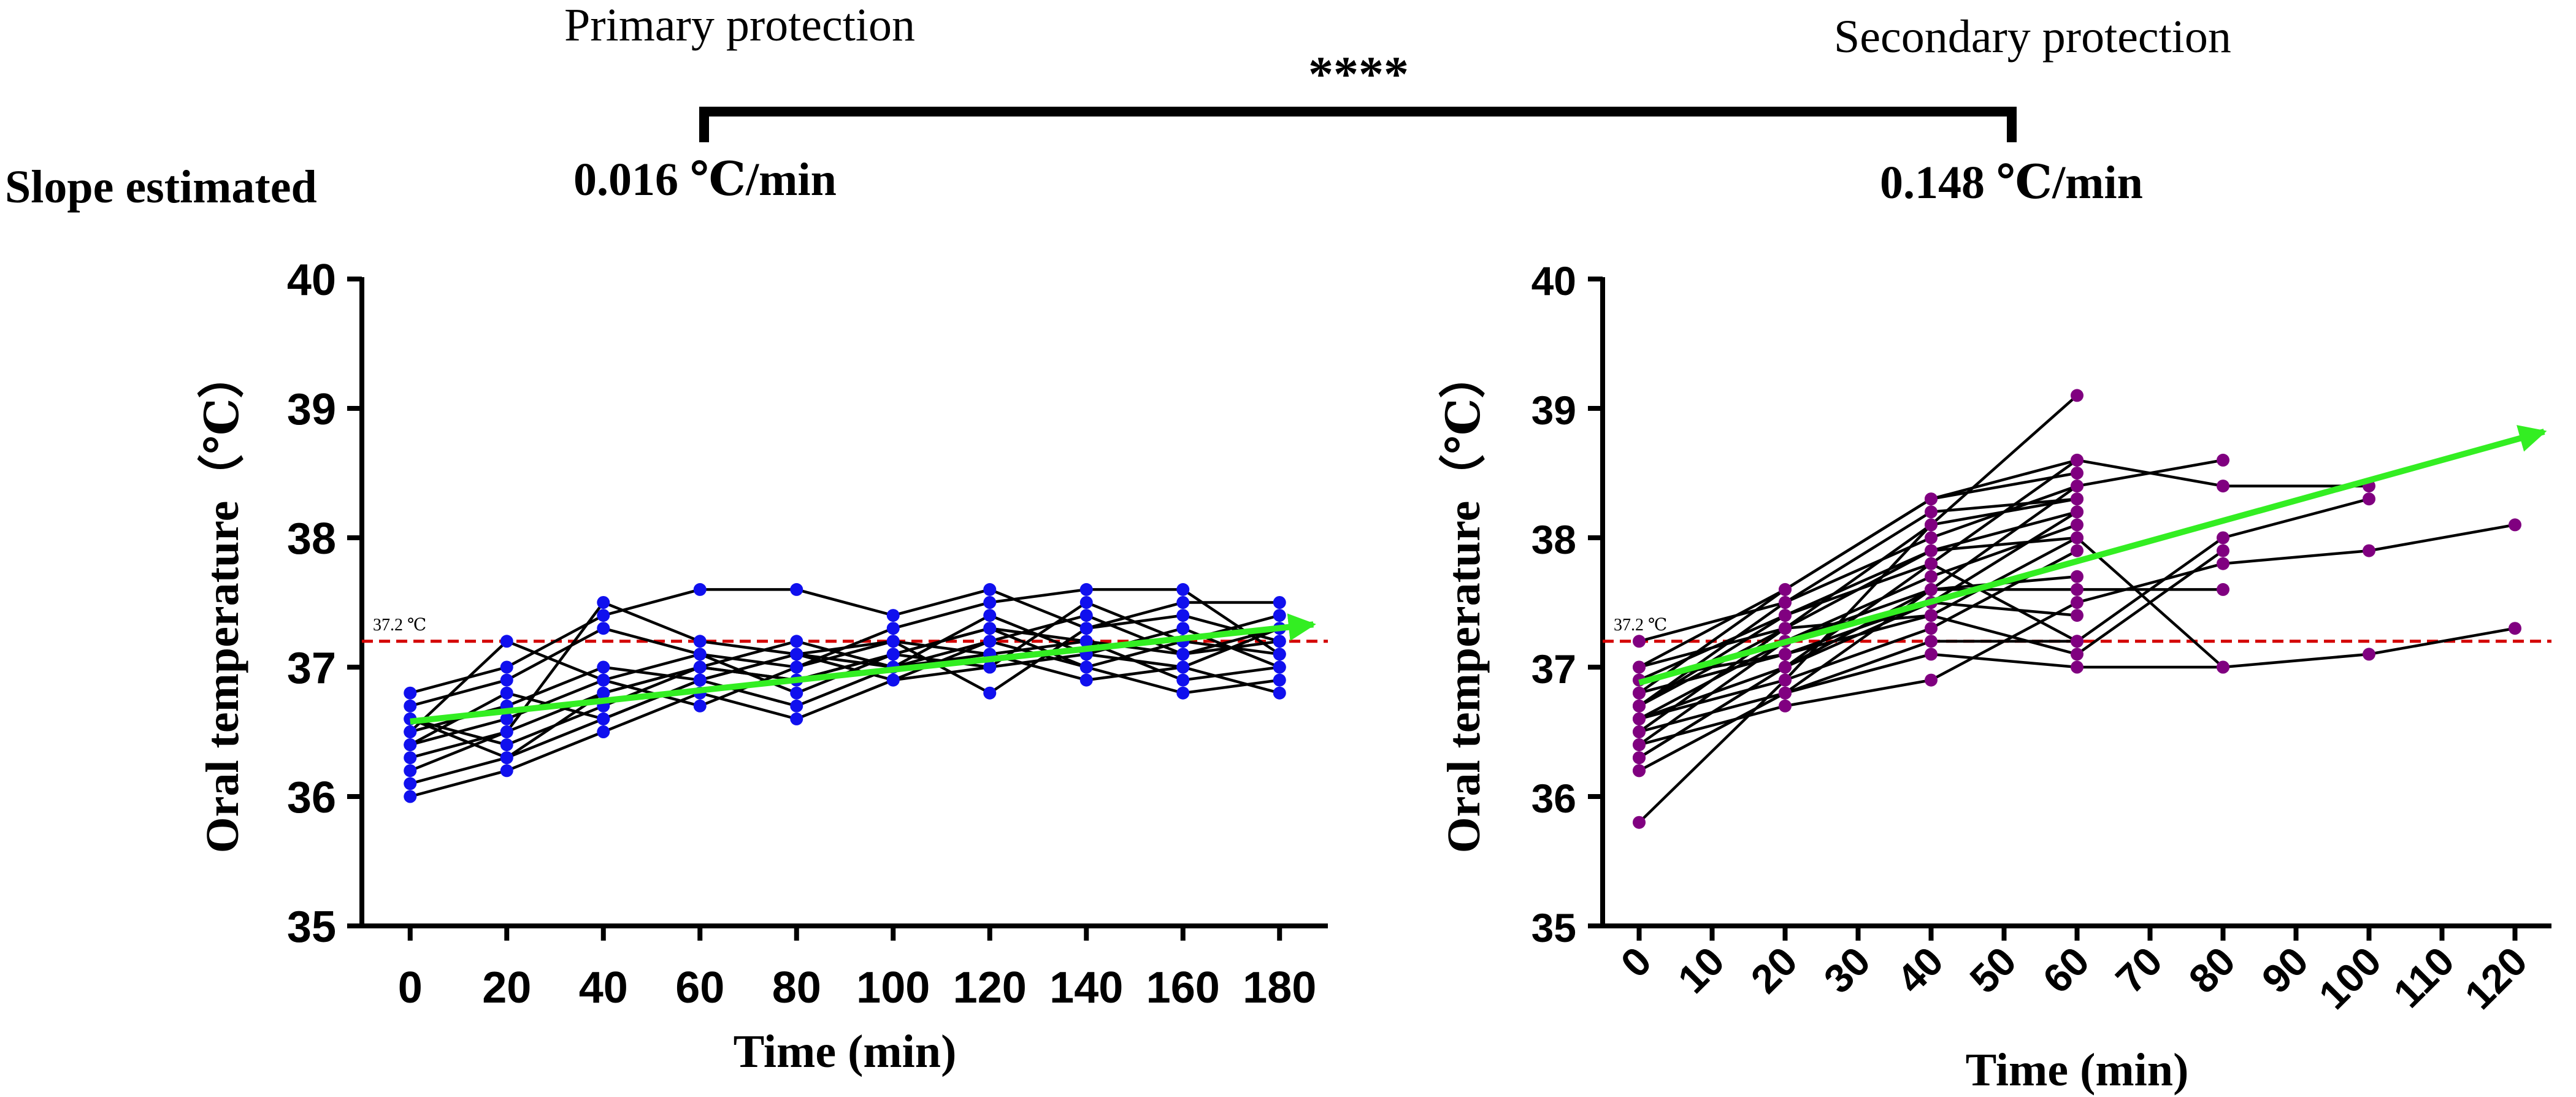 The height and width of the screenshot is (1097, 2576). I want to click on series-line-S20, so click(1858, 596).